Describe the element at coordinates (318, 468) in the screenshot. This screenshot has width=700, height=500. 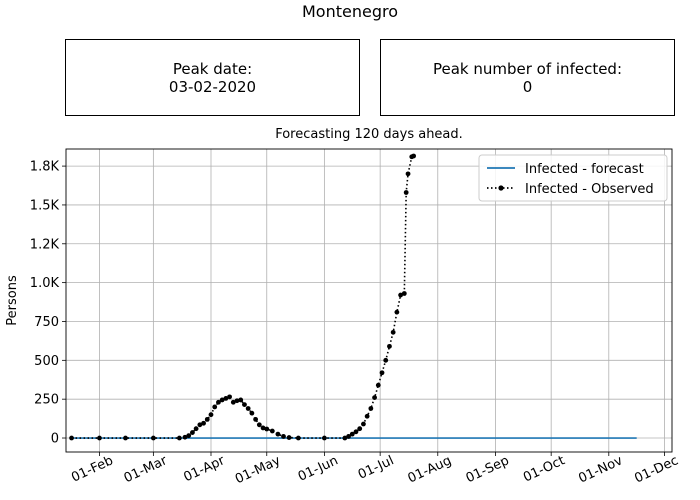
I see `x-tick-label: 01-Jun` at that location.